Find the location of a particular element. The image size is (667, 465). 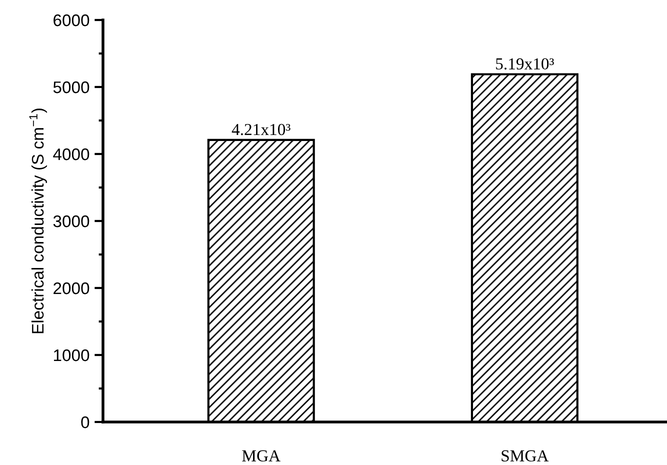

y-tick-label: 4000 is located at coordinates (71, 154).